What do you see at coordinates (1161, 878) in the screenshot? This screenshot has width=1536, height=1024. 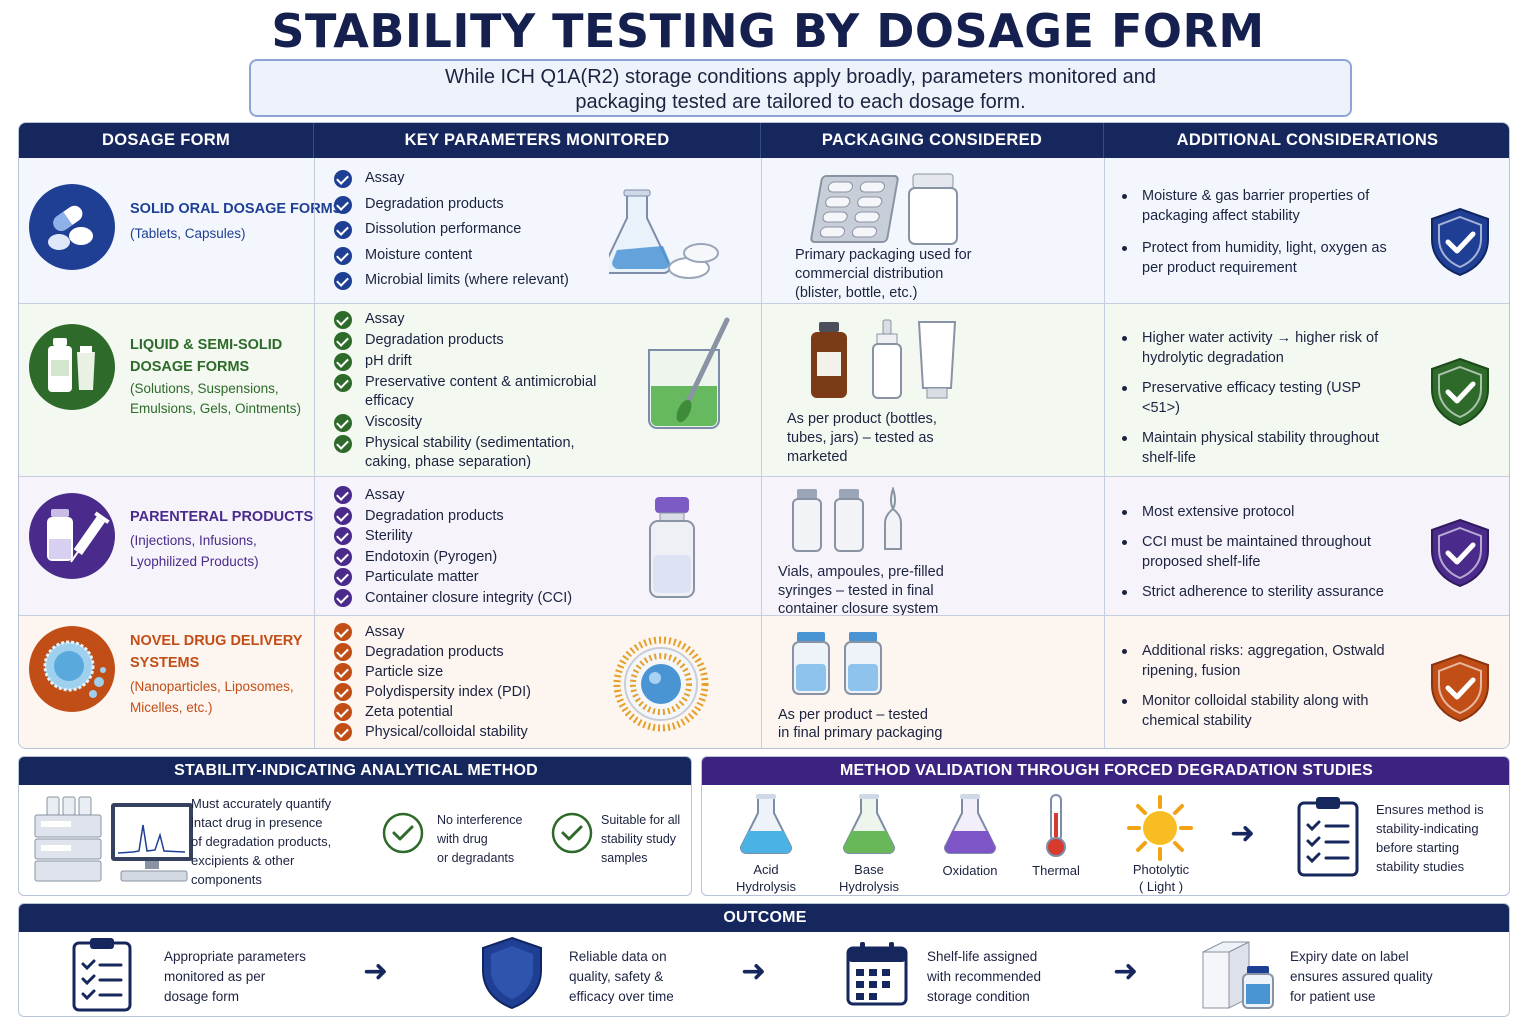 I see `degradation-label: Photolytic ( Light )` at bounding box center [1161, 878].